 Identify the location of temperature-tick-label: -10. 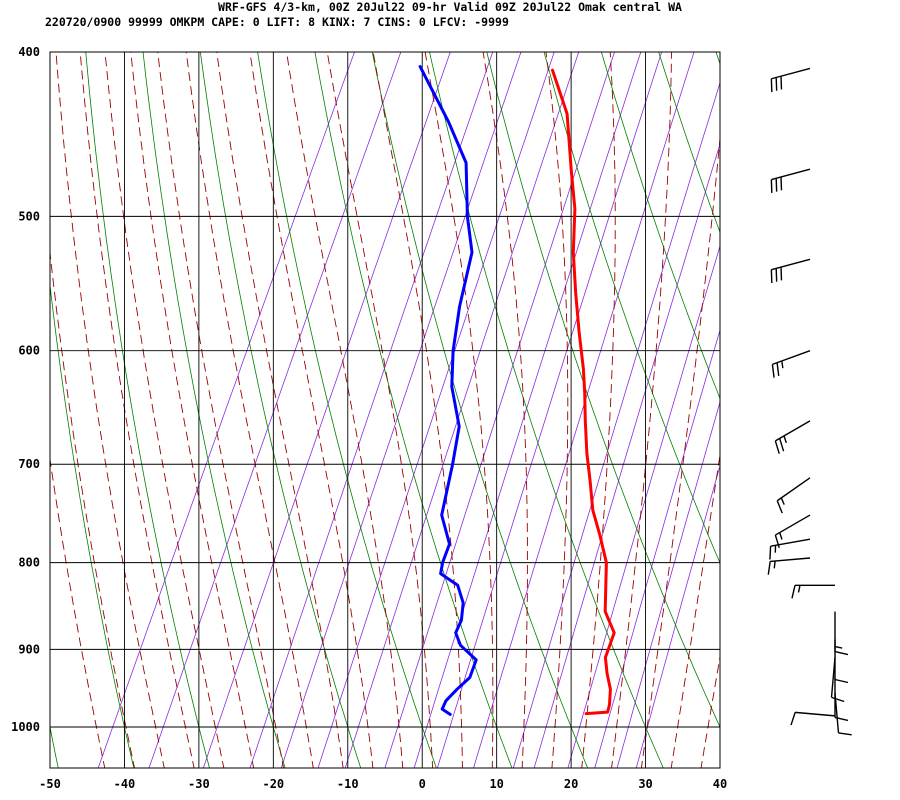
(348, 784).